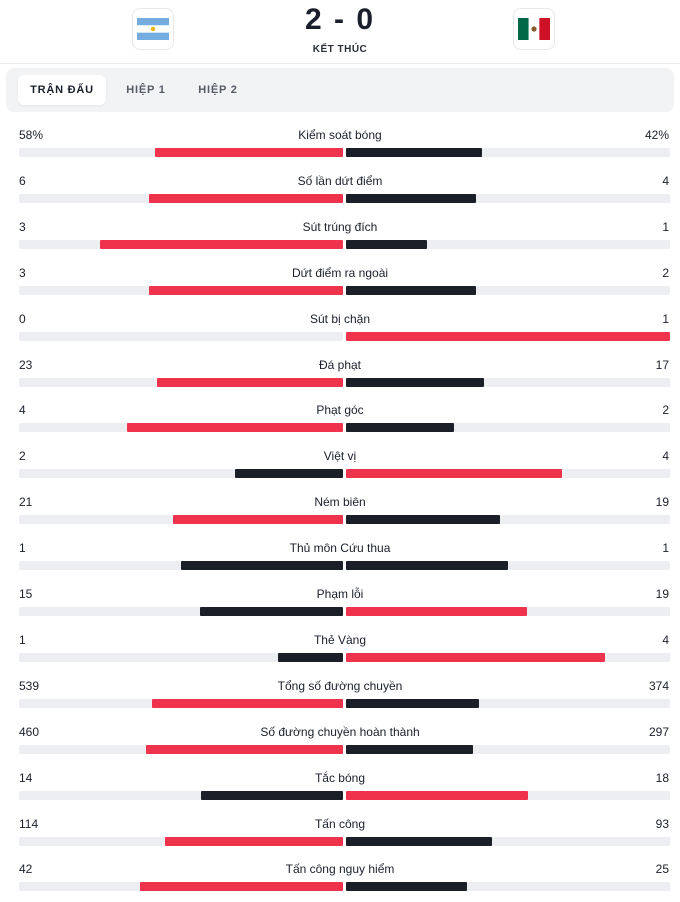 The width and height of the screenshot is (680, 902). Describe the element at coordinates (340, 823) in the screenshot. I see `stat-label: Tấn công` at that location.